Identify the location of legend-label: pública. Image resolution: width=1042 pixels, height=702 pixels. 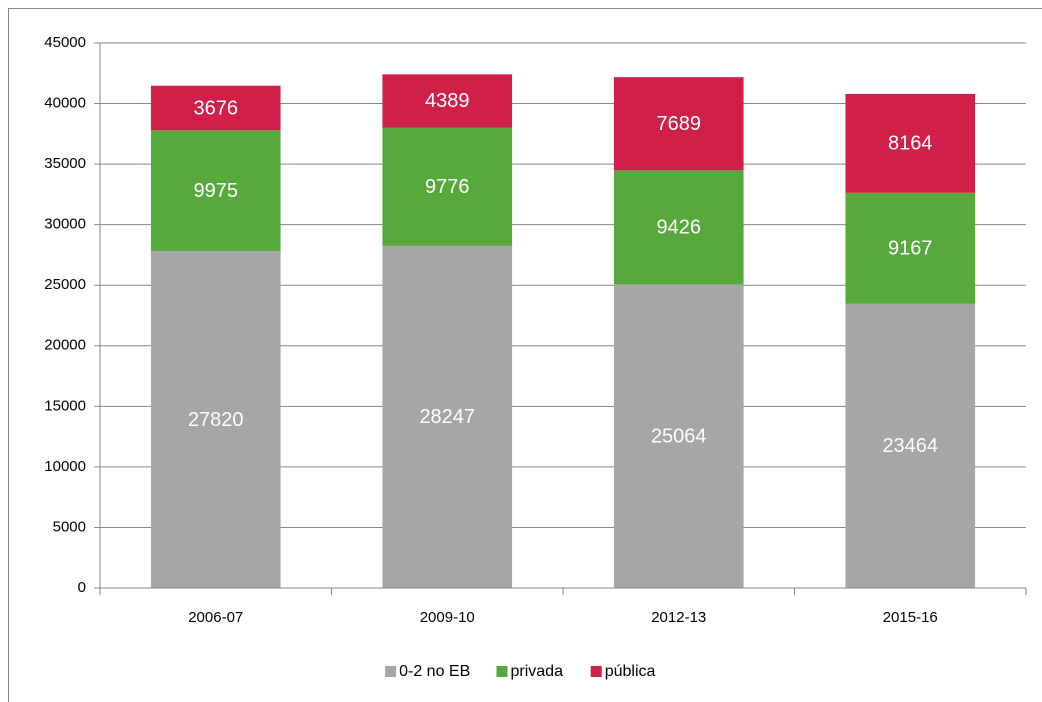
(630, 671).